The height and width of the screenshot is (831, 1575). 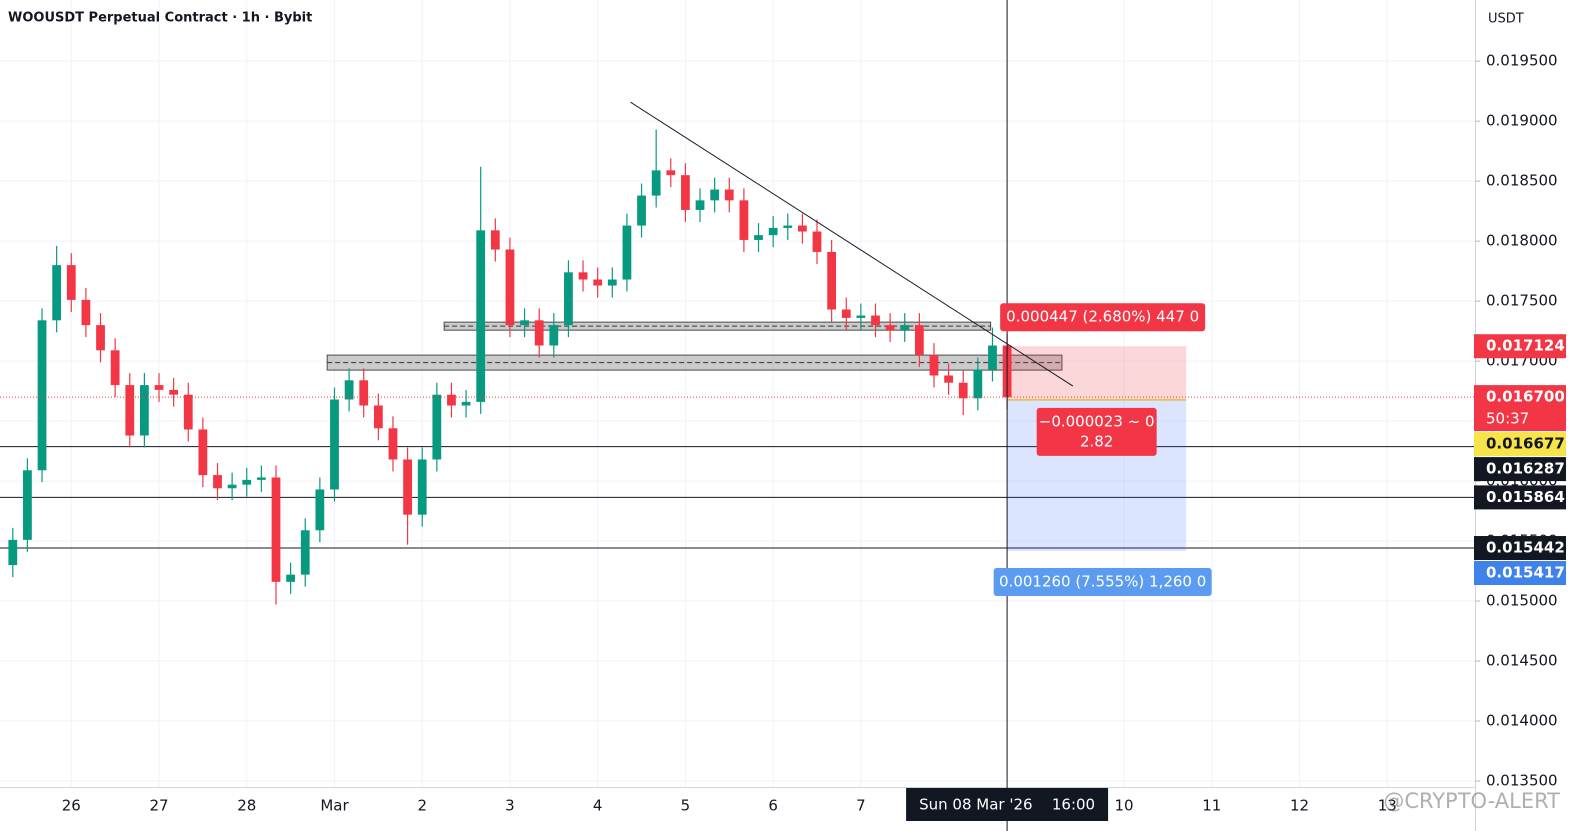 What do you see at coordinates (246, 806) in the screenshot?
I see `x-tick-label: 28` at bounding box center [246, 806].